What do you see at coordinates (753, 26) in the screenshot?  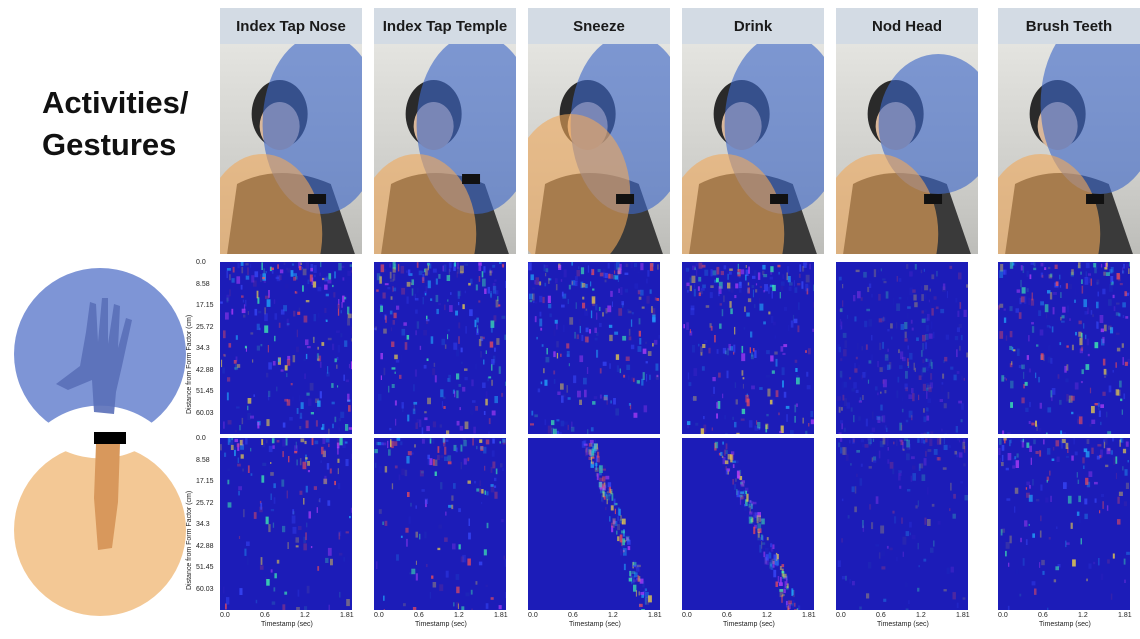 I see `column-header-3: Drink` at bounding box center [753, 26].